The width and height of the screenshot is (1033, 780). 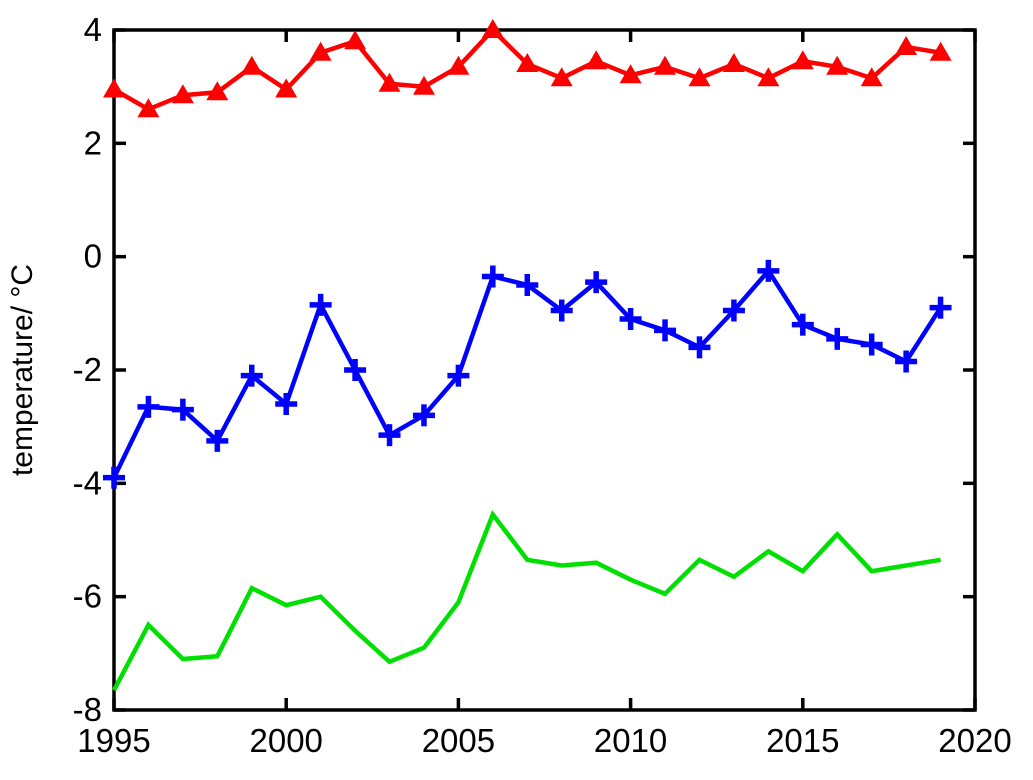 What do you see at coordinates (802, 740) in the screenshot?
I see `x-tick-label: 2015` at bounding box center [802, 740].